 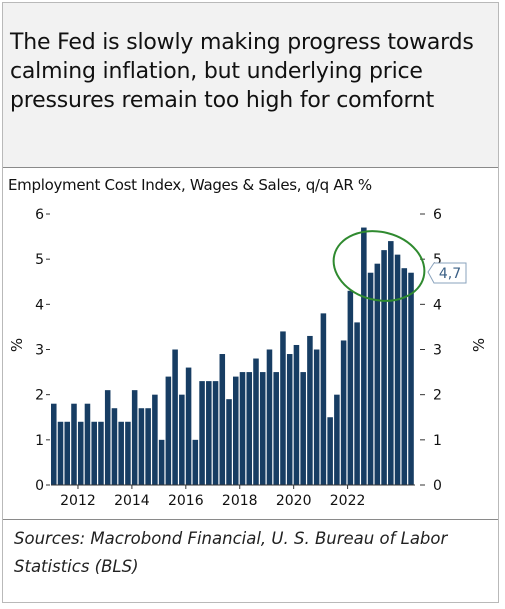 I want to click on y-tick-label-left: 5, so click(x=39, y=260).